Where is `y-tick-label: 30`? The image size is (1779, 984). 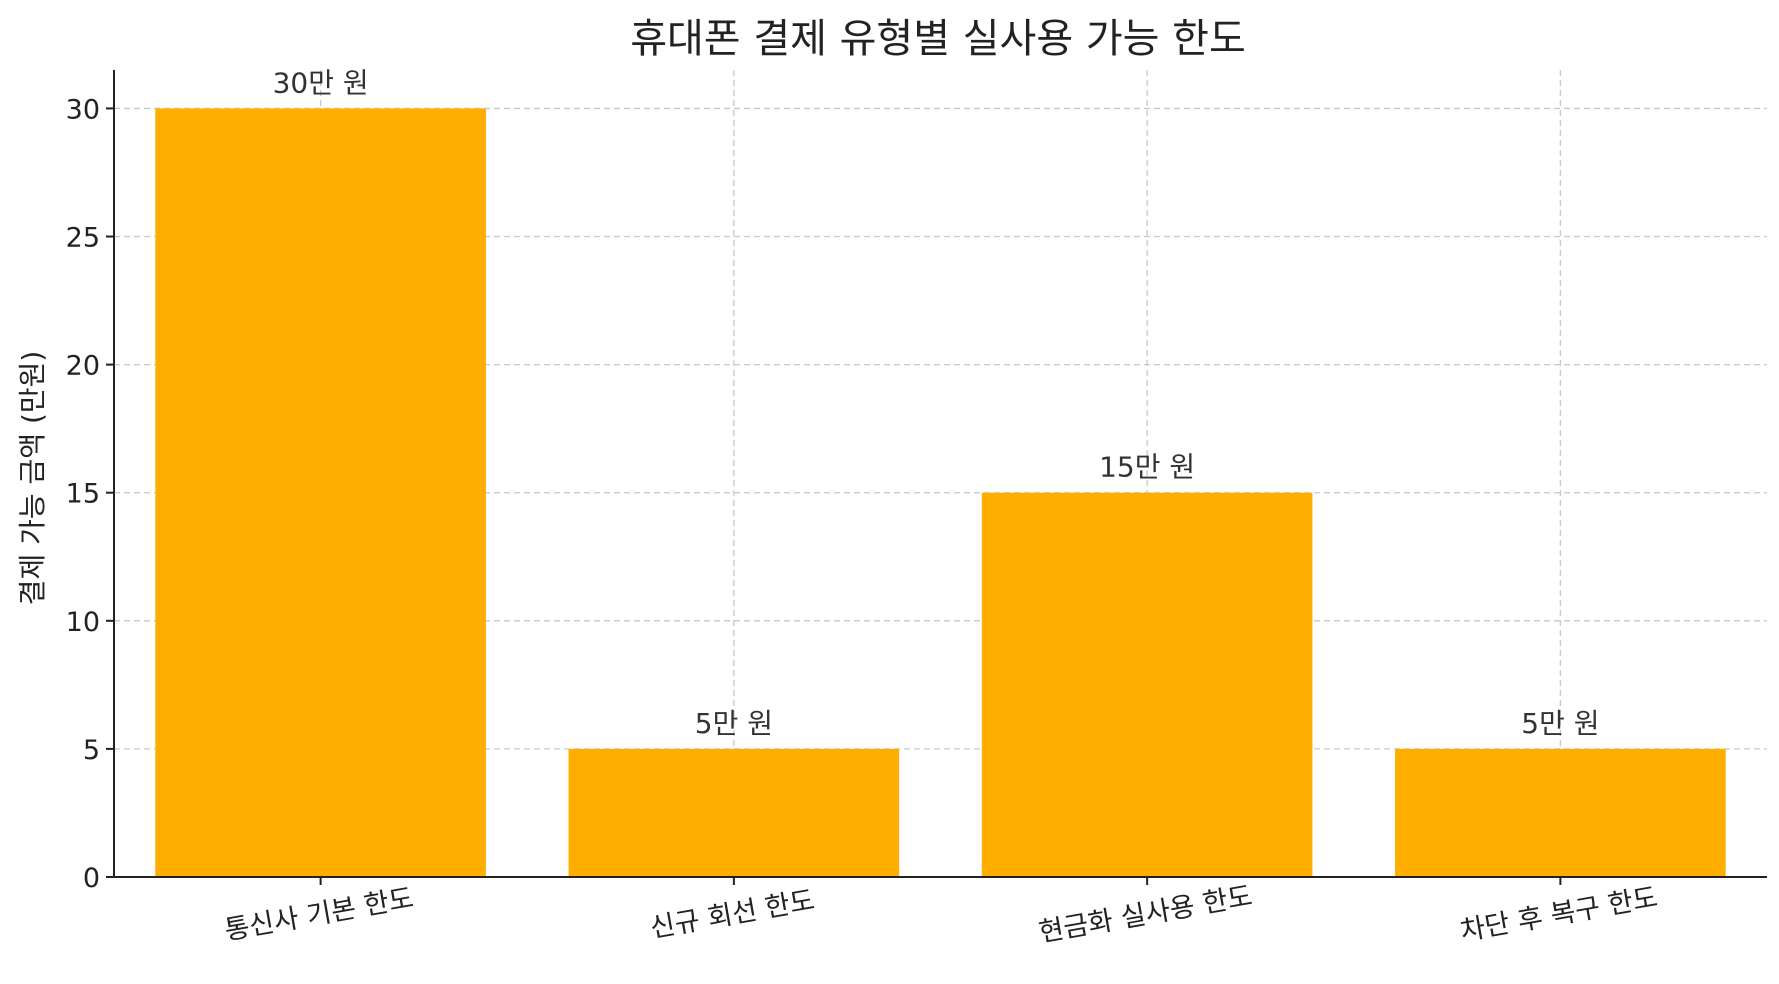
y-tick-label: 30 is located at coordinates (83, 109).